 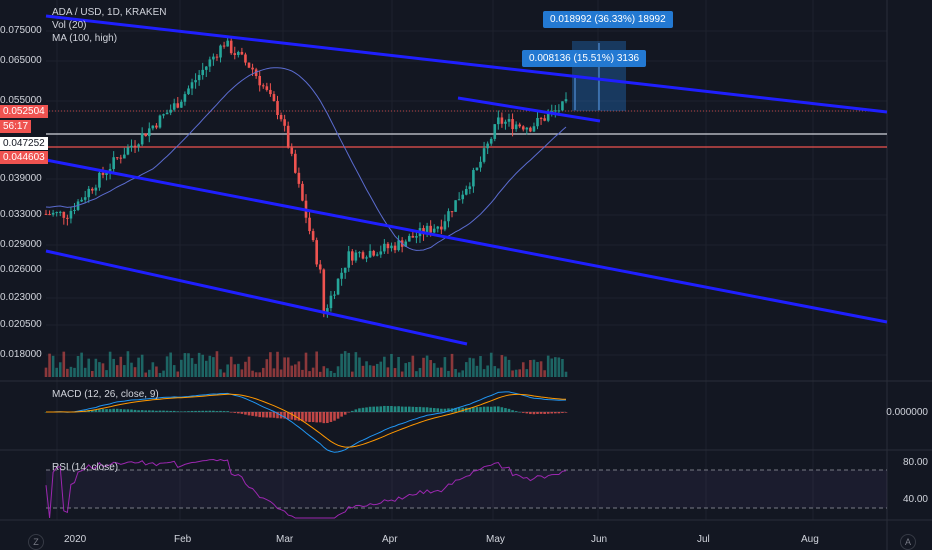 What do you see at coordinates (36, 542) in the screenshot?
I see `zoom-toggle-button: Z` at bounding box center [36, 542].